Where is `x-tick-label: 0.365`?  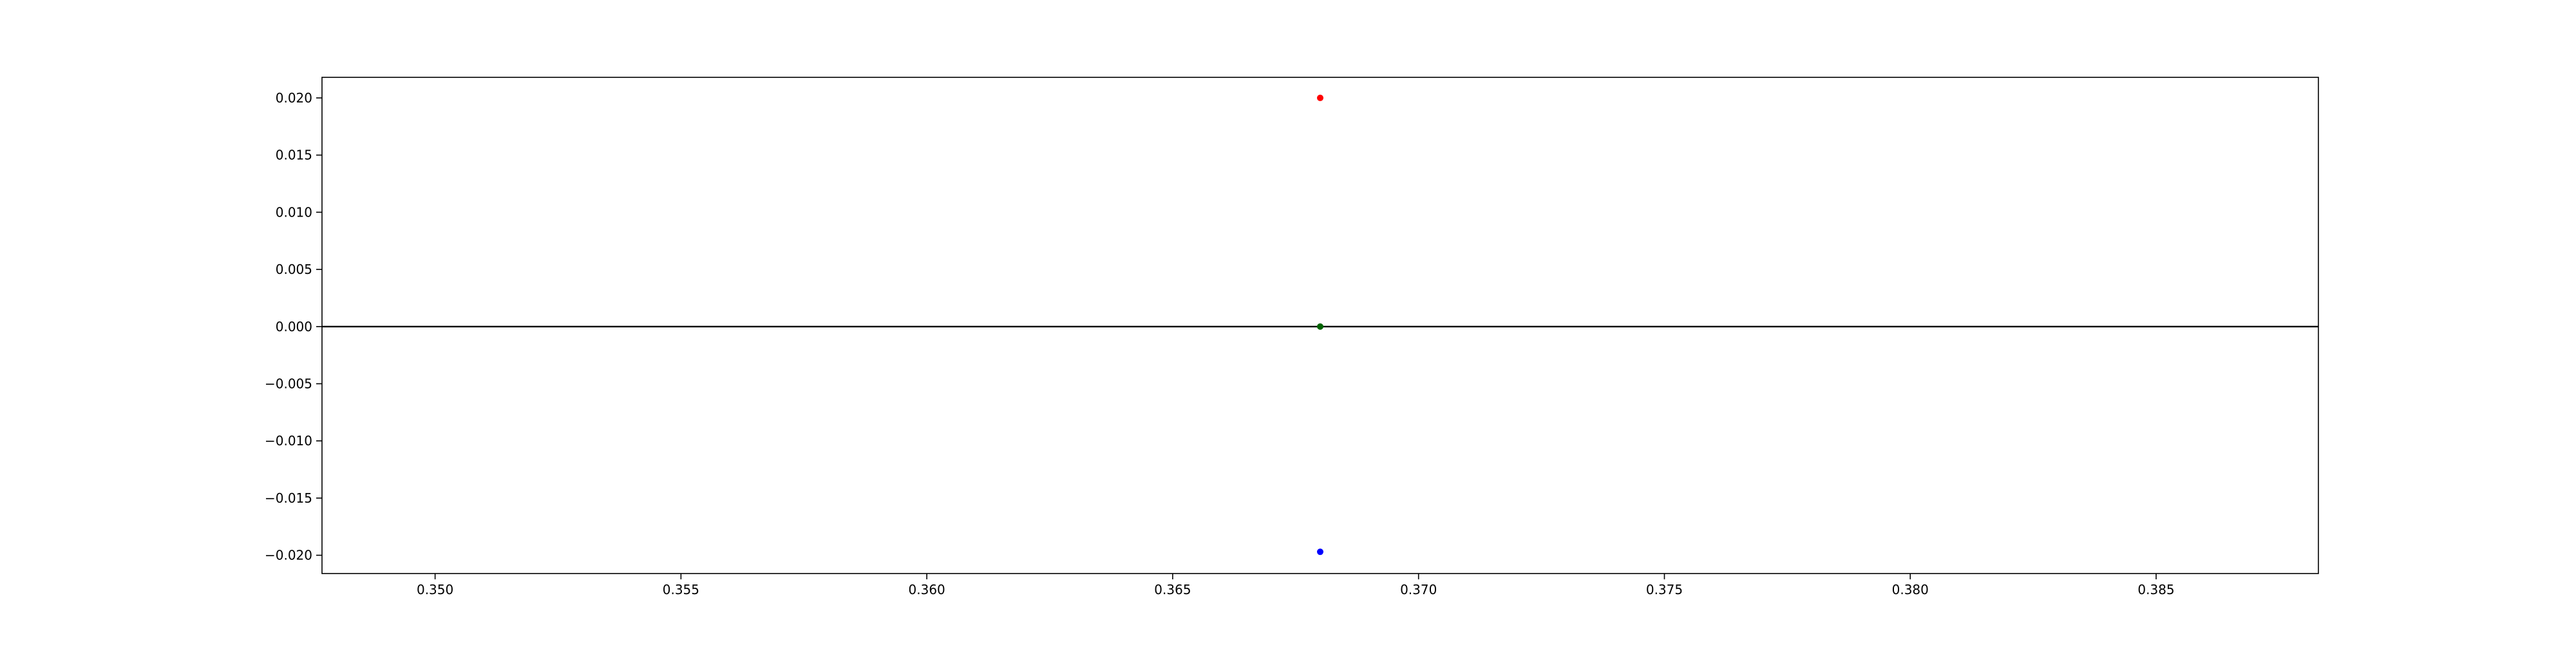
x-tick-label: 0.365 is located at coordinates (1172, 589).